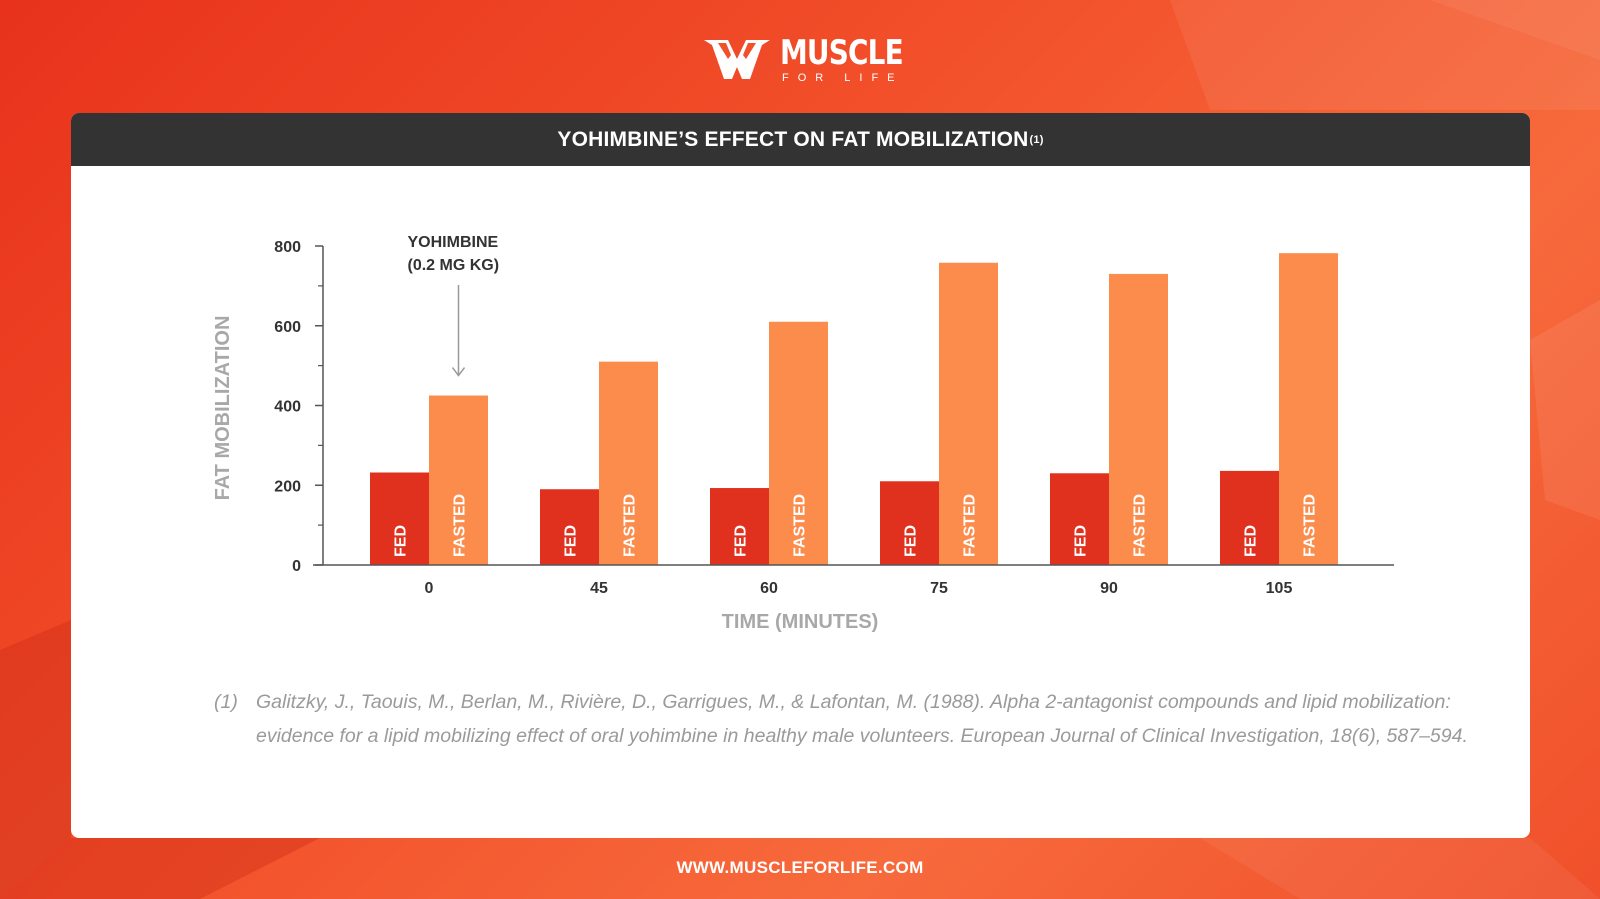 This screenshot has height=899, width=1600. I want to click on brand-logo: MUSCLE FOR LIFE, so click(817, 60).